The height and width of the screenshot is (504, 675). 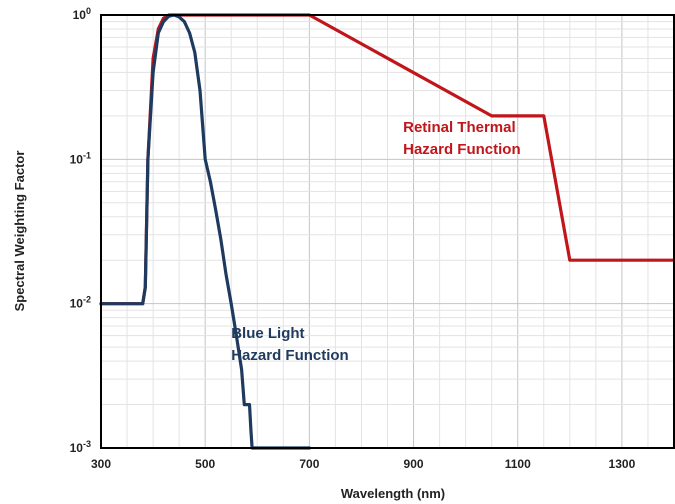 I want to click on y-tick-label: 10⁻³, so click(x=80, y=447).